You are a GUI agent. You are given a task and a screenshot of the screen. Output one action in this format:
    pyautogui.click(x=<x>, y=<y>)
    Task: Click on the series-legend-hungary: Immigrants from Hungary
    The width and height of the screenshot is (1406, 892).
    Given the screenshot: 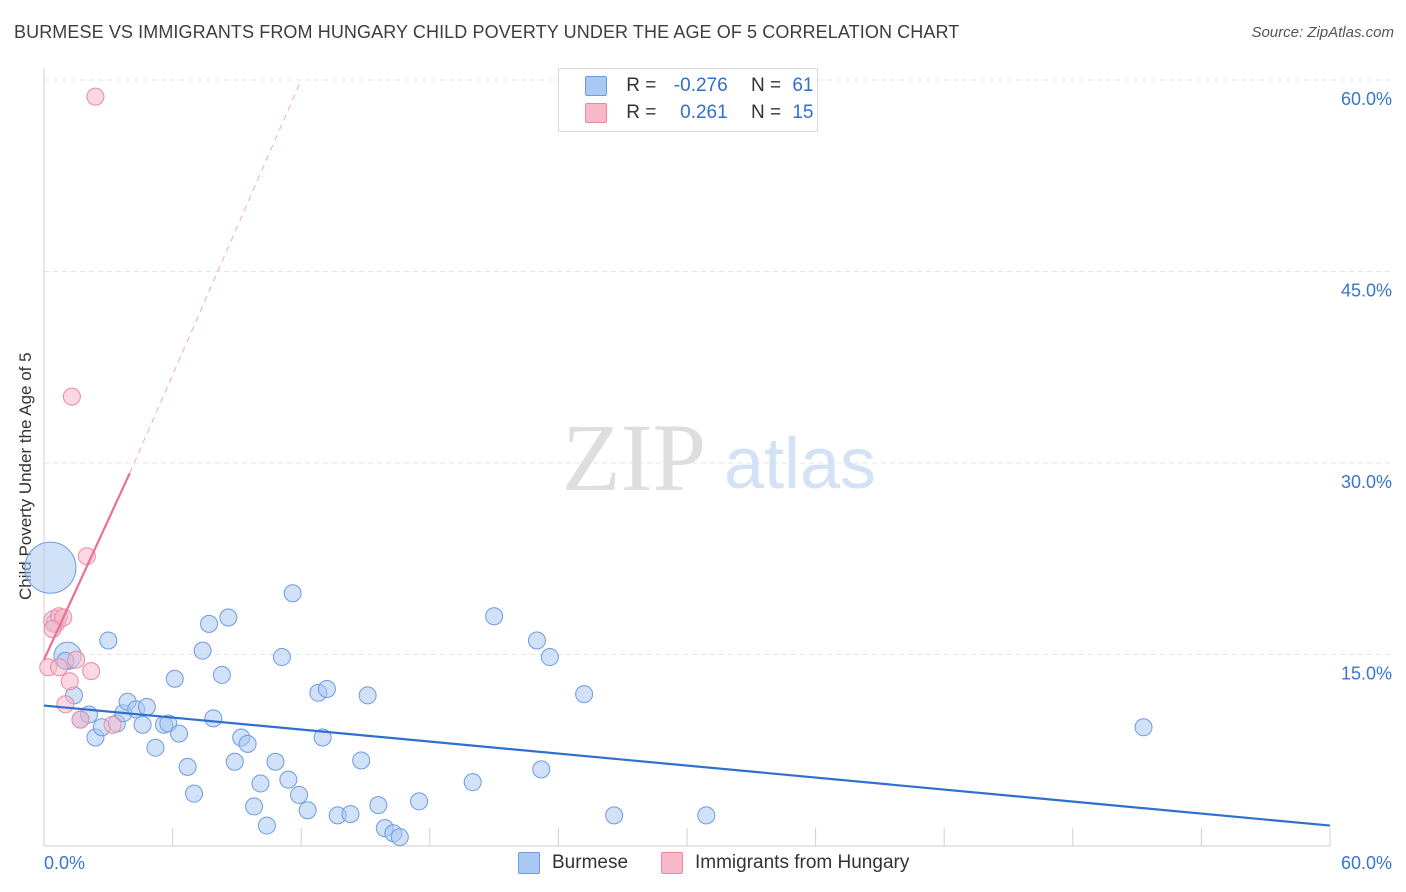 What is the action you would take?
    pyautogui.click(x=785, y=863)
    